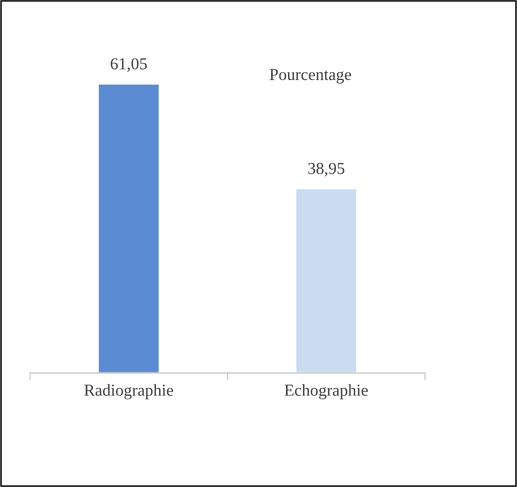  Describe the element at coordinates (326, 392) in the screenshot. I see `x-tick-label: Echographie` at that location.